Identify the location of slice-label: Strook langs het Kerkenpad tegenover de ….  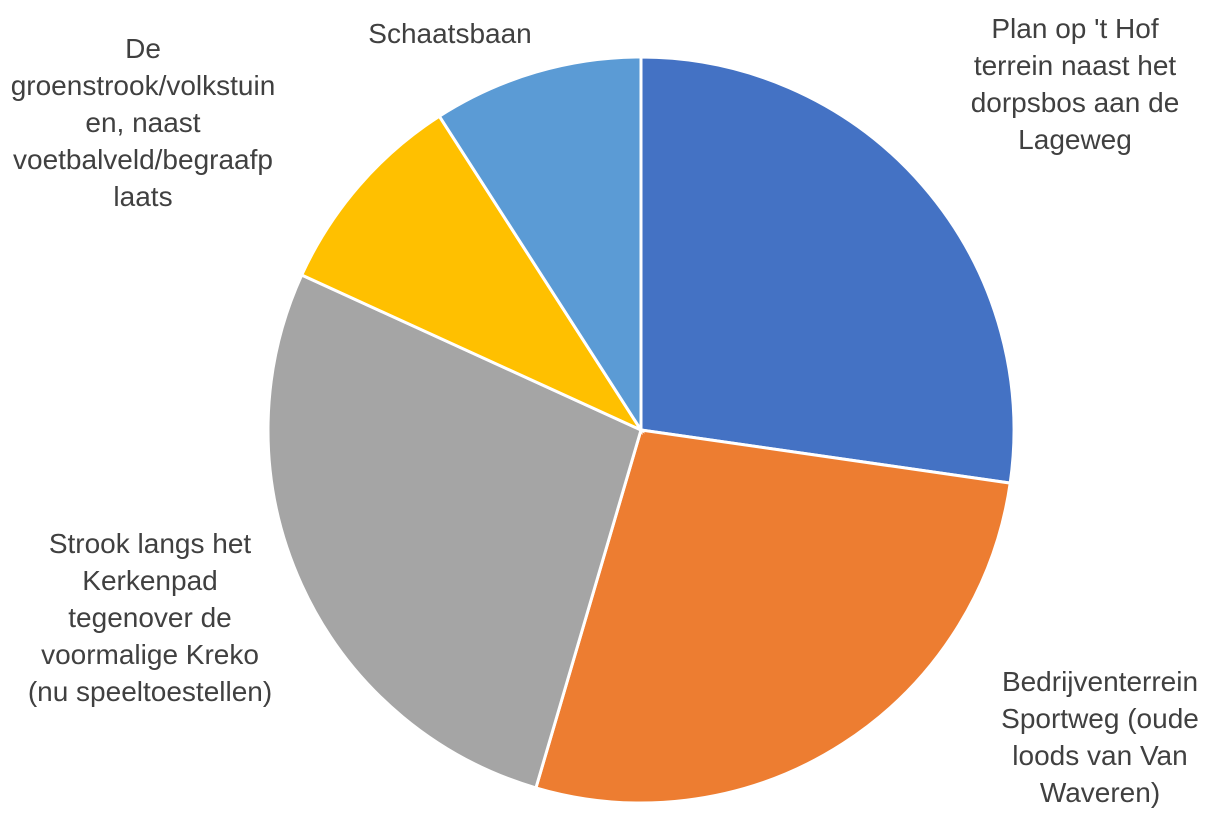
(150, 617).